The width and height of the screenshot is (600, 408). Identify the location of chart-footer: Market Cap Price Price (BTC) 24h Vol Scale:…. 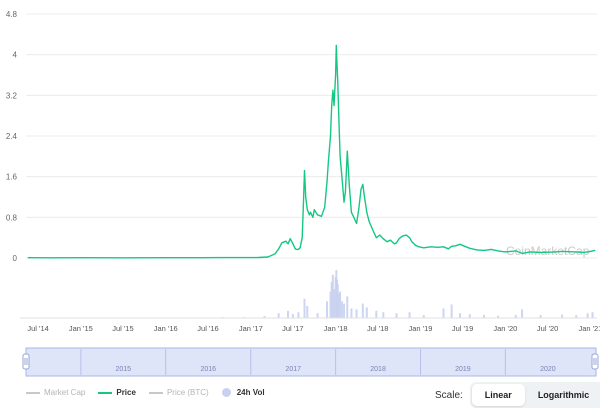
(300, 394).